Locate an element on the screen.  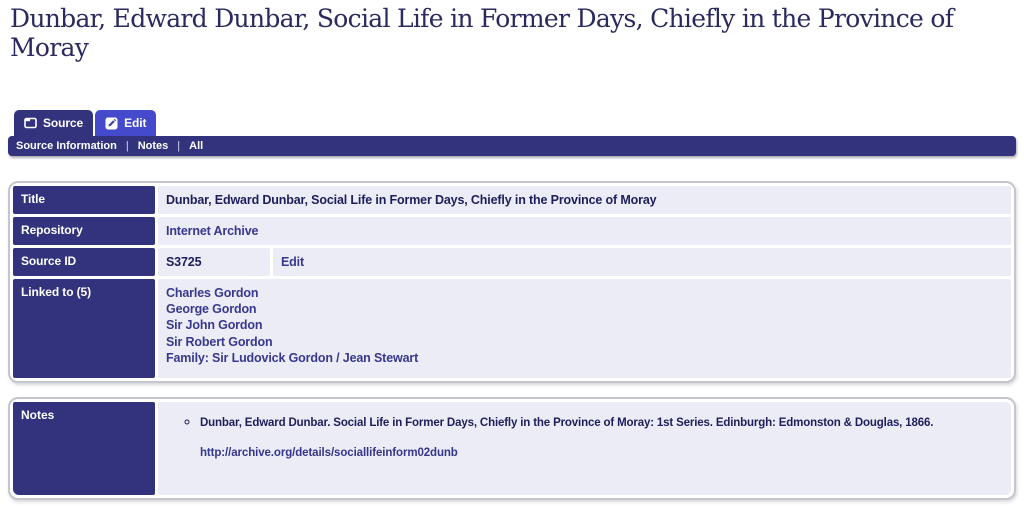
notes-label: Notes is located at coordinates (84, 448).